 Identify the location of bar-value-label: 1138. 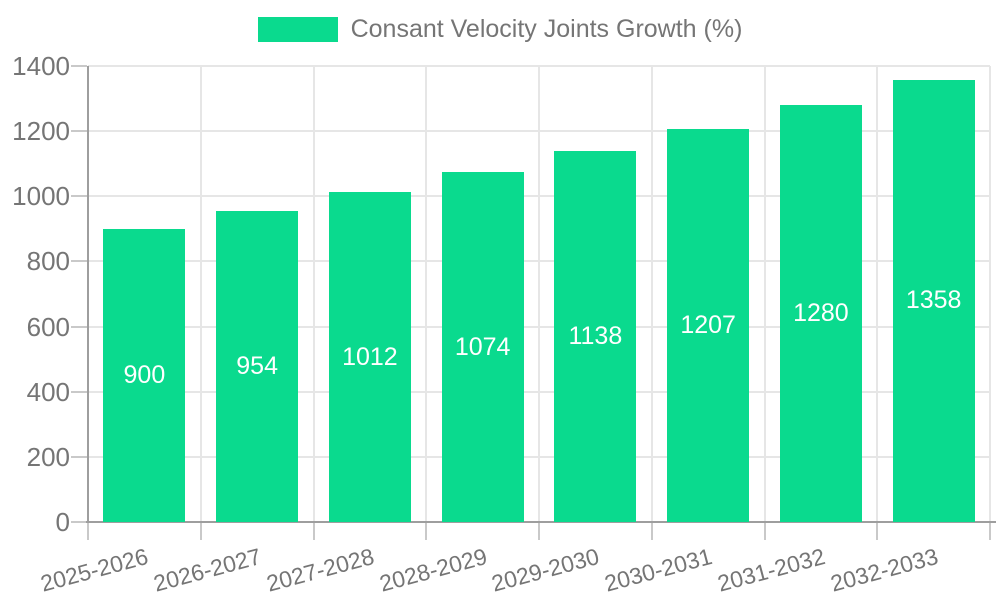
(595, 336).